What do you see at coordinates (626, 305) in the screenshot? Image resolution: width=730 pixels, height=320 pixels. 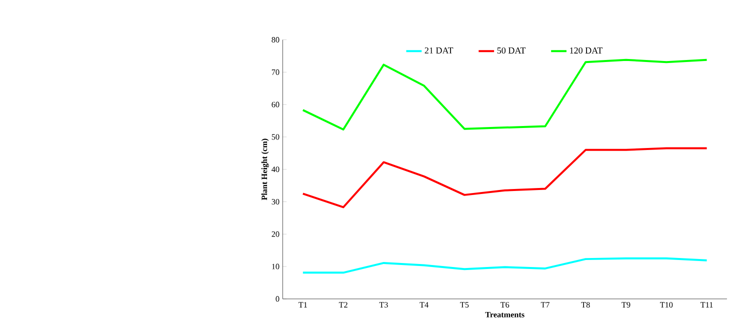 I see `x-tick-label: T9` at bounding box center [626, 305].